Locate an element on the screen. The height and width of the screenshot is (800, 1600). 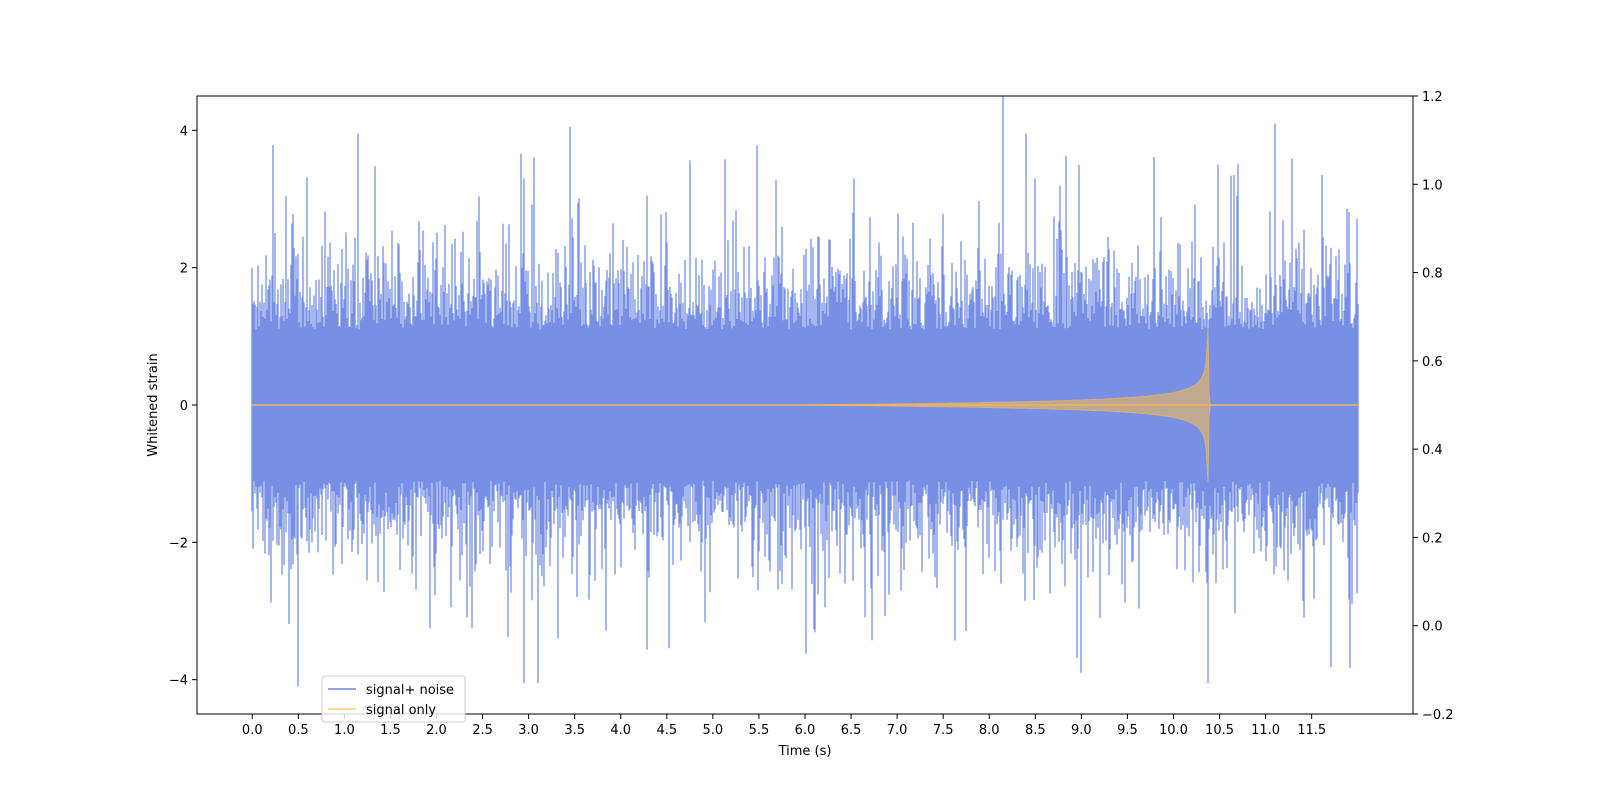
y-tick-label: −4 is located at coordinates (178, 681).